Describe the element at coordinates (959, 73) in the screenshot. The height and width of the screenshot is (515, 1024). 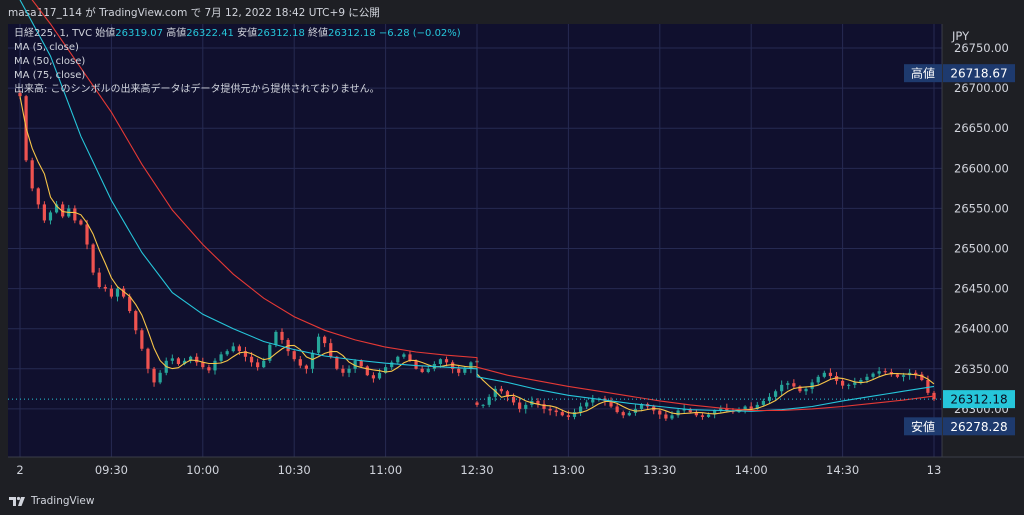
I see `price-tag-high: 高値 26718.67` at that location.